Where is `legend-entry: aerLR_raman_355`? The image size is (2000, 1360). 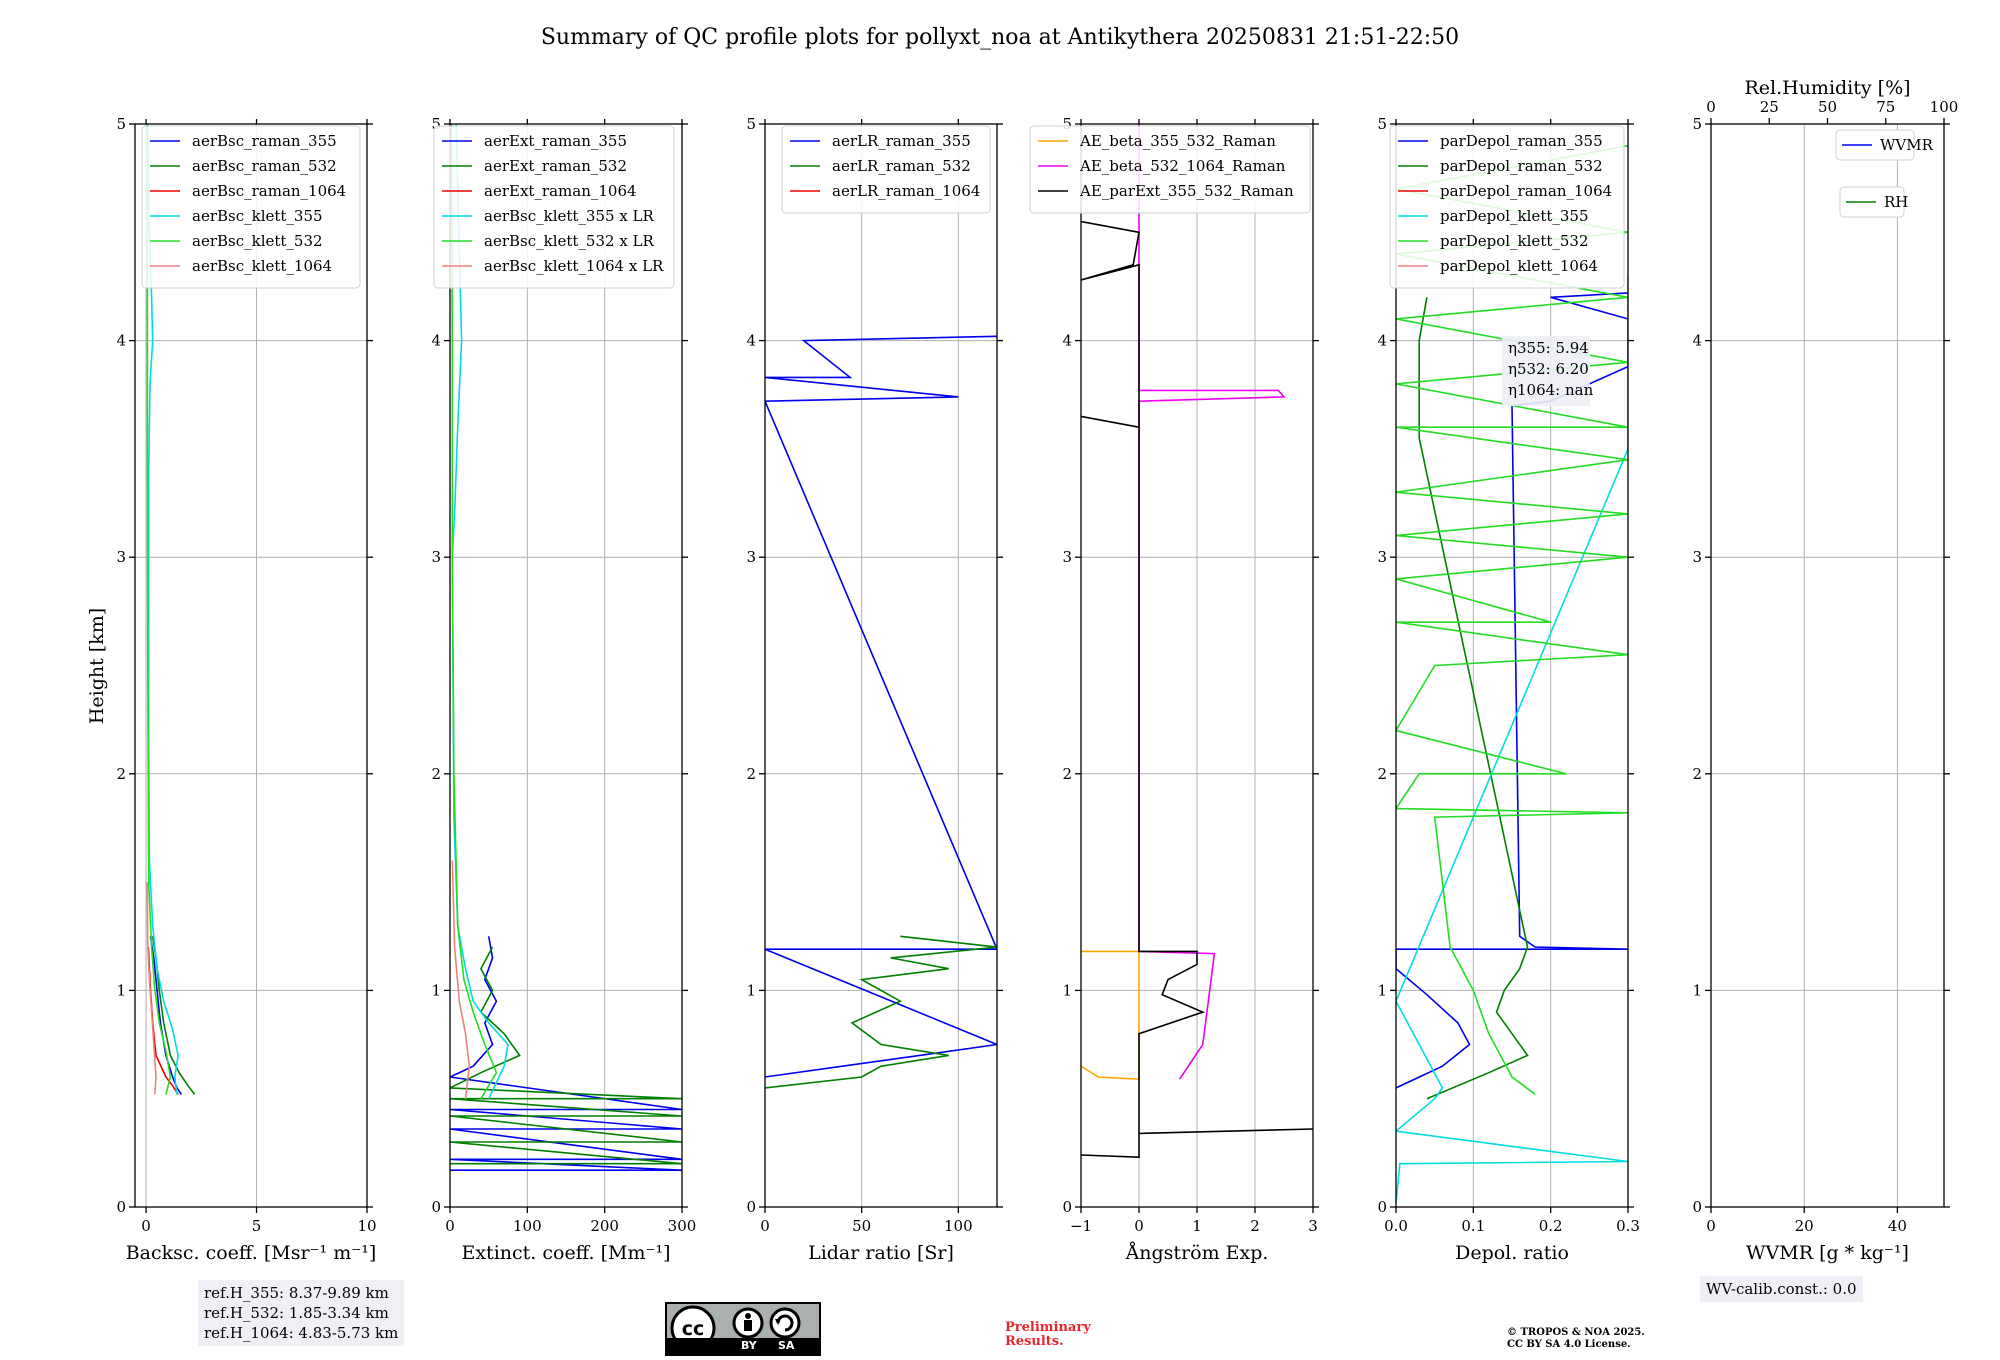 legend-entry: aerLR_raman_355 is located at coordinates (901, 141).